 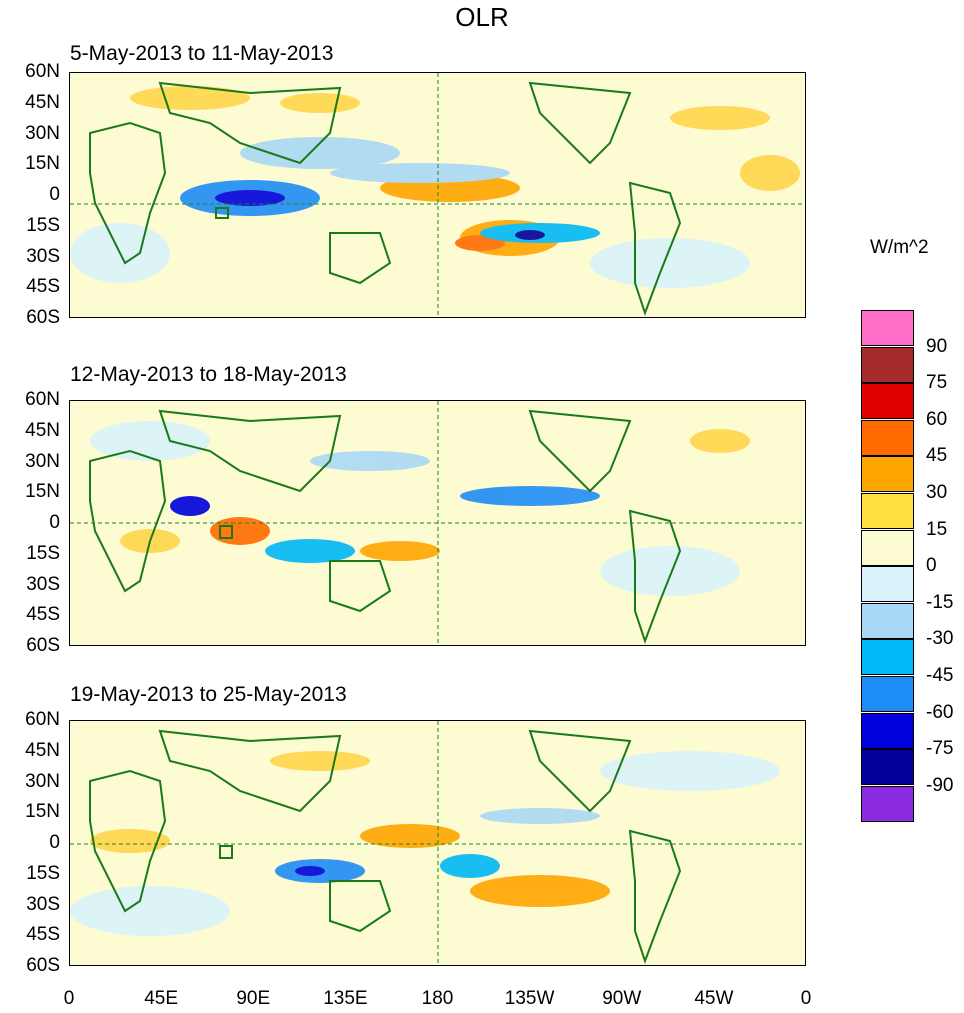 What do you see at coordinates (208, 694) in the screenshot?
I see `panel-3-title: 19-May-2013 to 25-May-2013` at bounding box center [208, 694].